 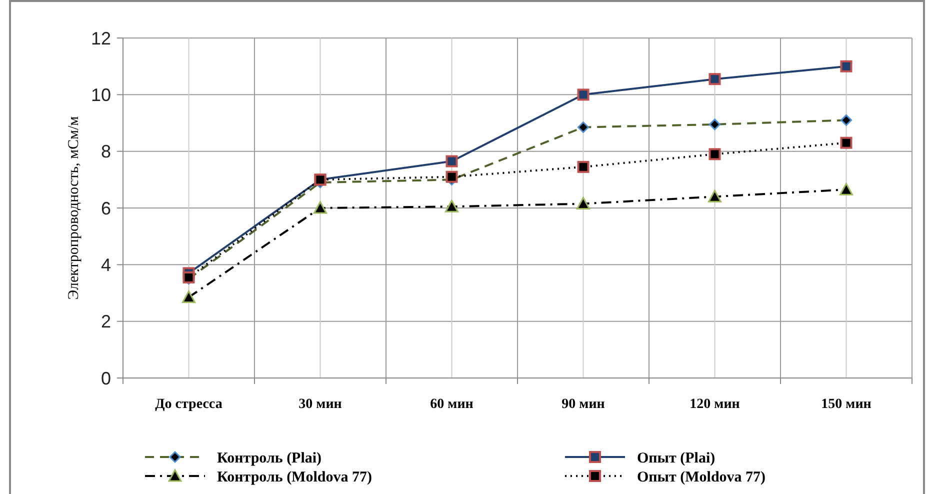 I want to click on y-tick-label: 8, so click(x=105, y=152).